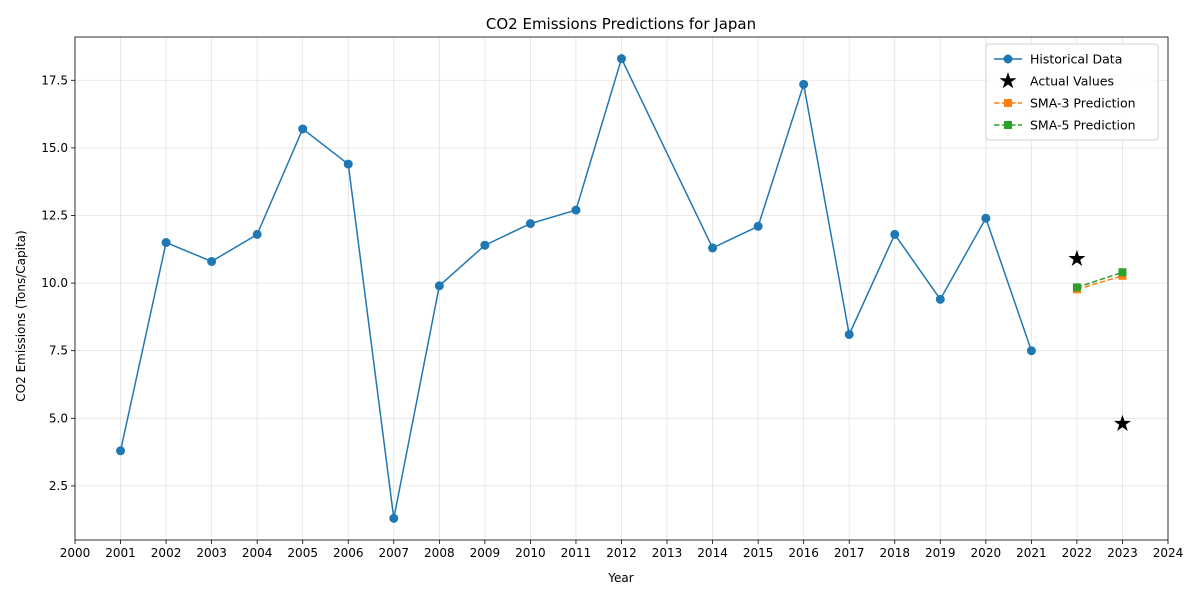  I want to click on y-axis-label: CO2 Emissions (Tons/Capita), so click(21, 315).